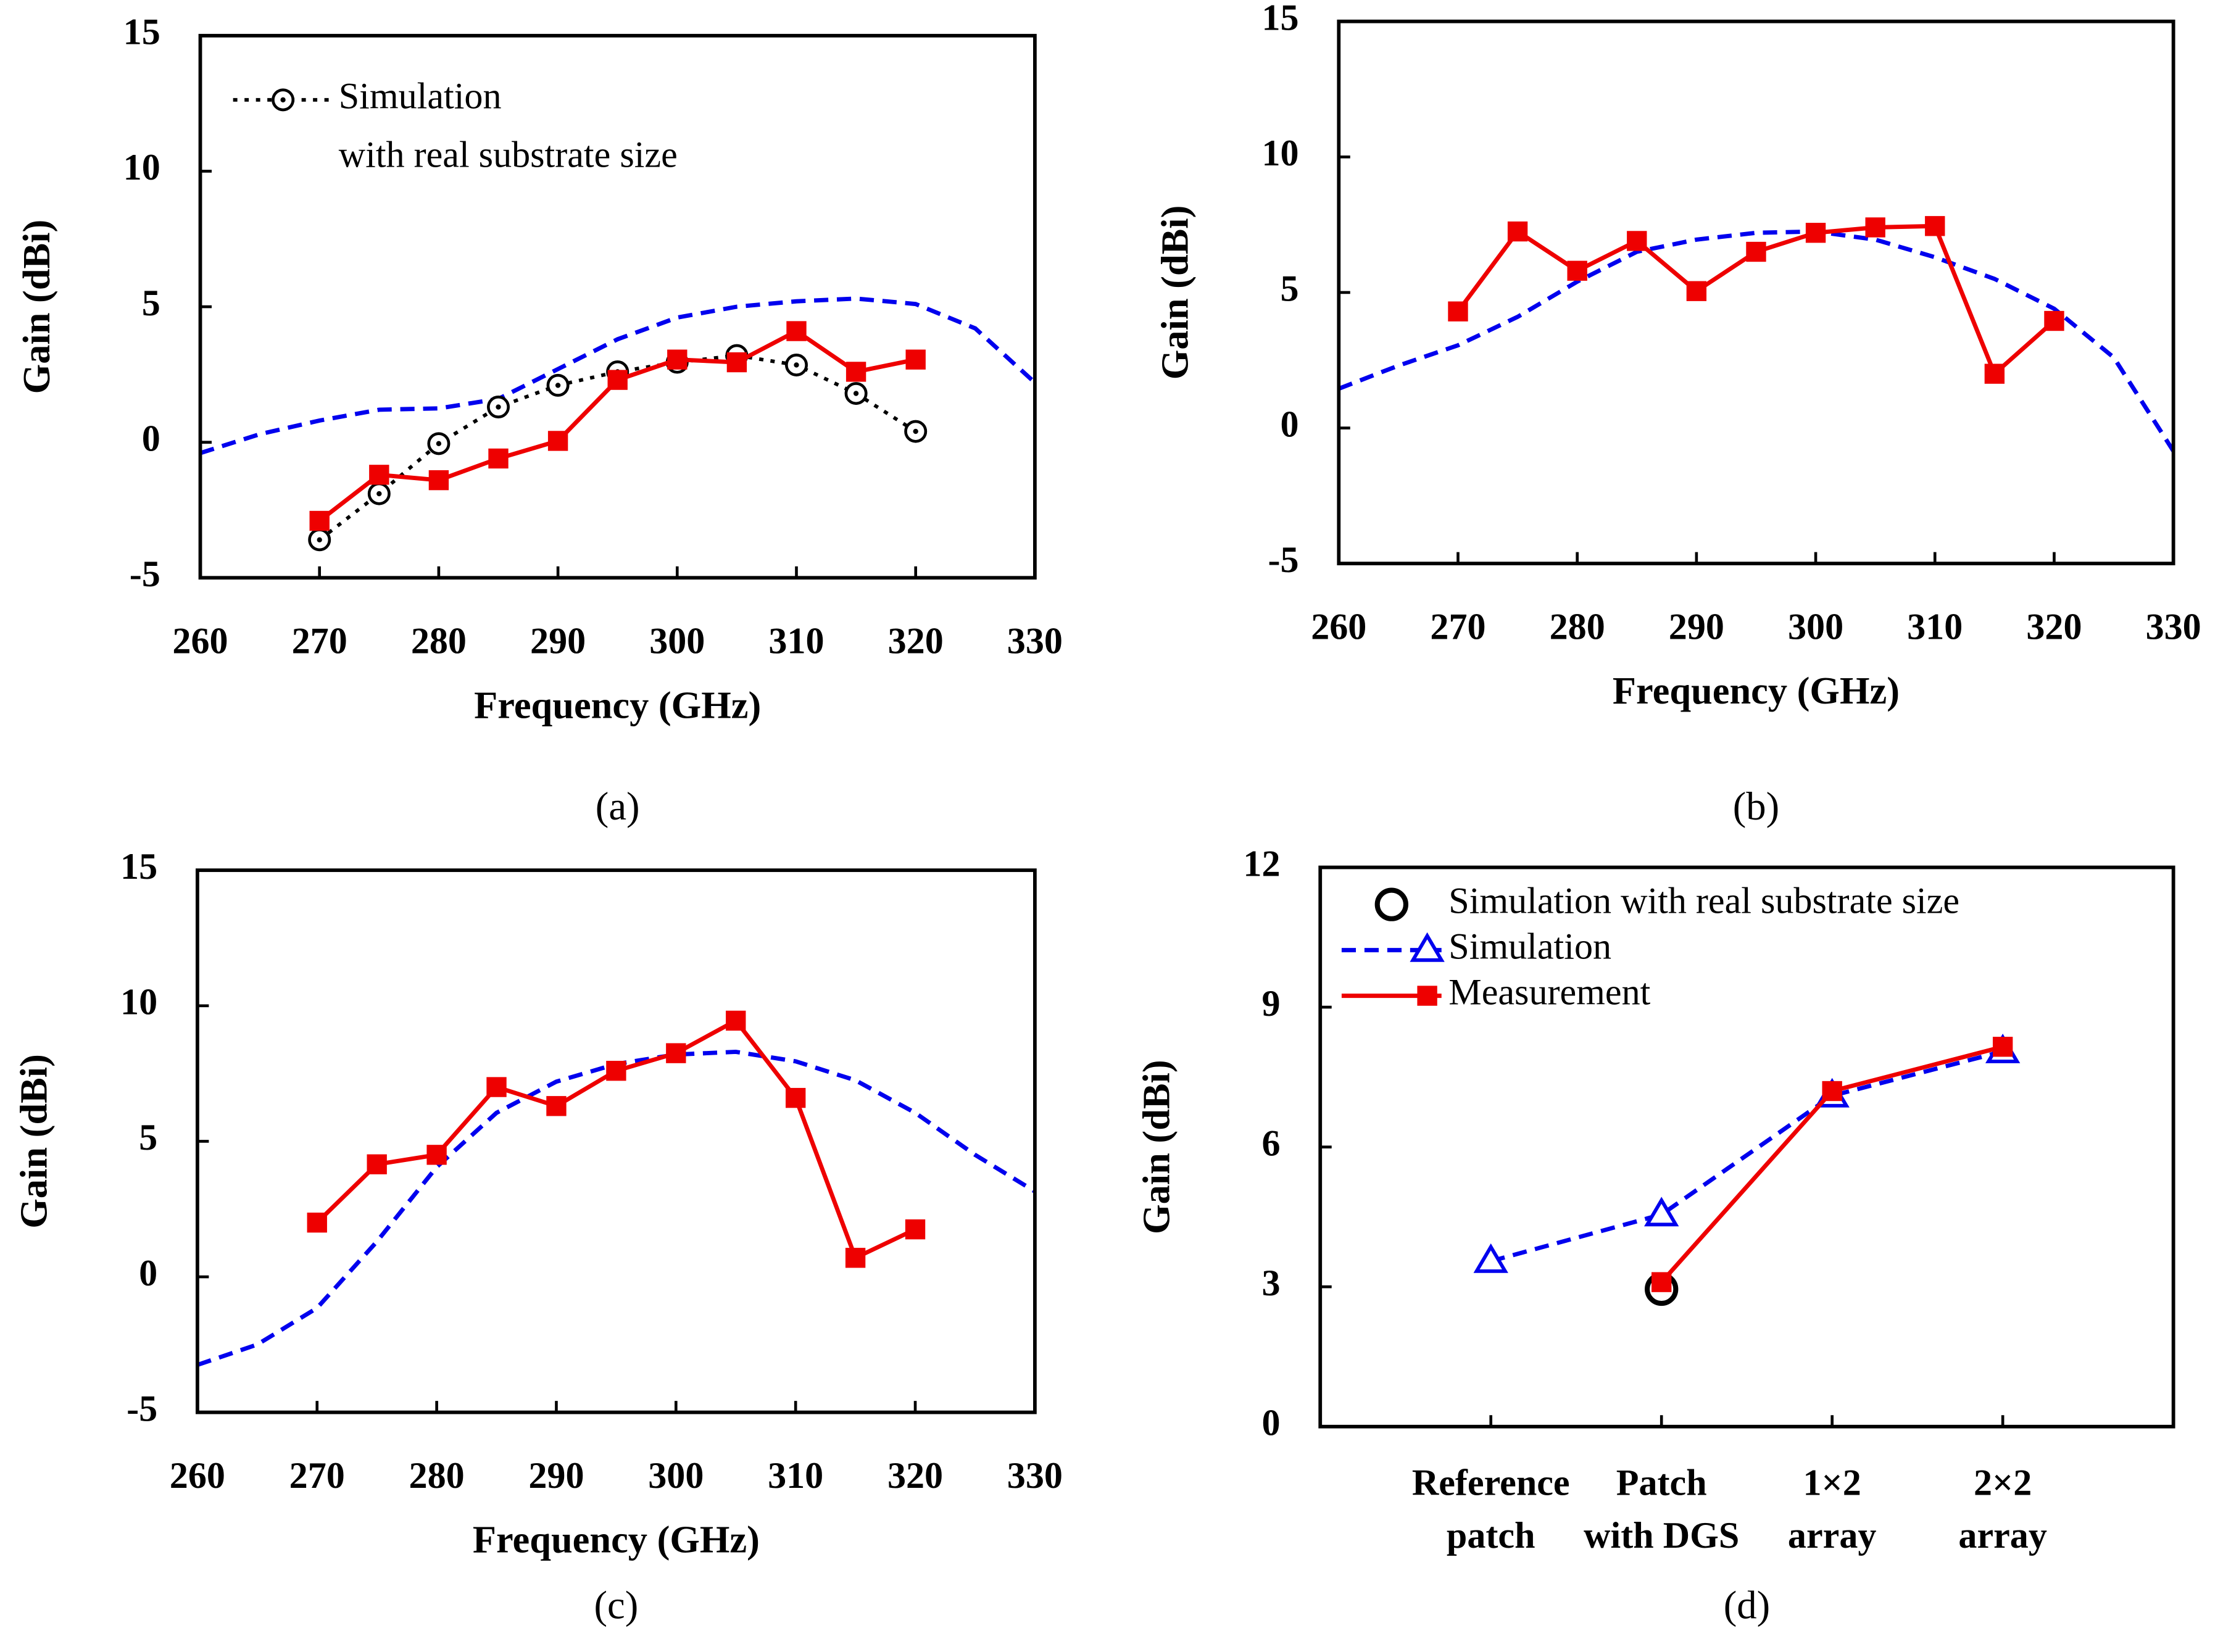  Describe the element at coordinates (1261, 863) in the screenshot. I see `y-tick-label: 12` at that location.